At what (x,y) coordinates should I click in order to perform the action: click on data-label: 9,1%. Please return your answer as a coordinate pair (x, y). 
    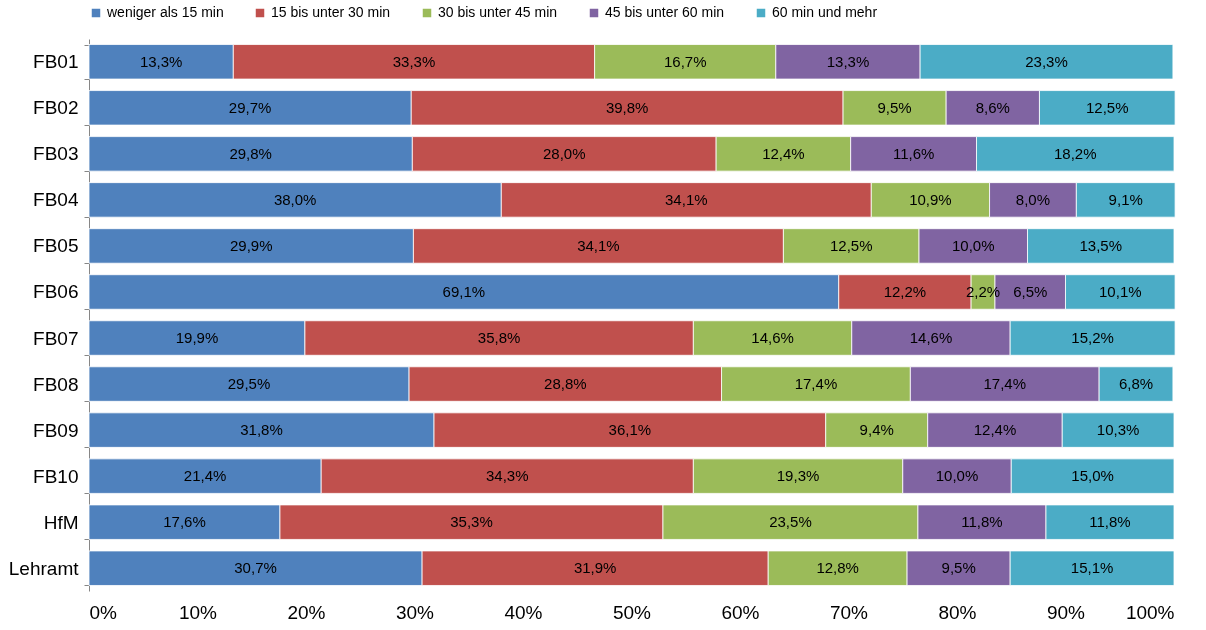
    Looking at the image, I should click on (1125, 199).